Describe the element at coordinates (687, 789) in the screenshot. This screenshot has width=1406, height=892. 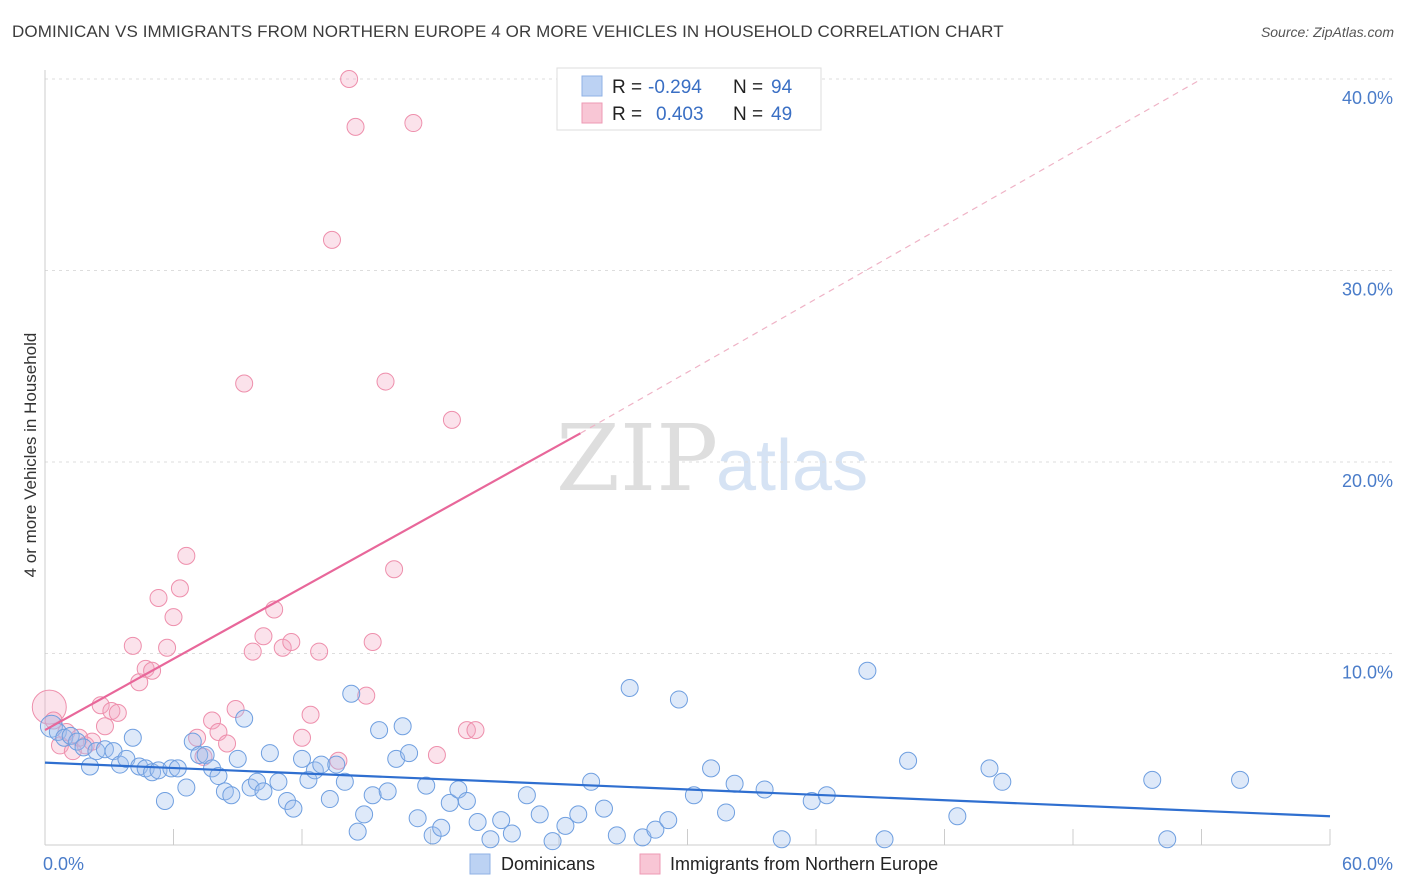
I see `trend-line-dominicans` at that location.